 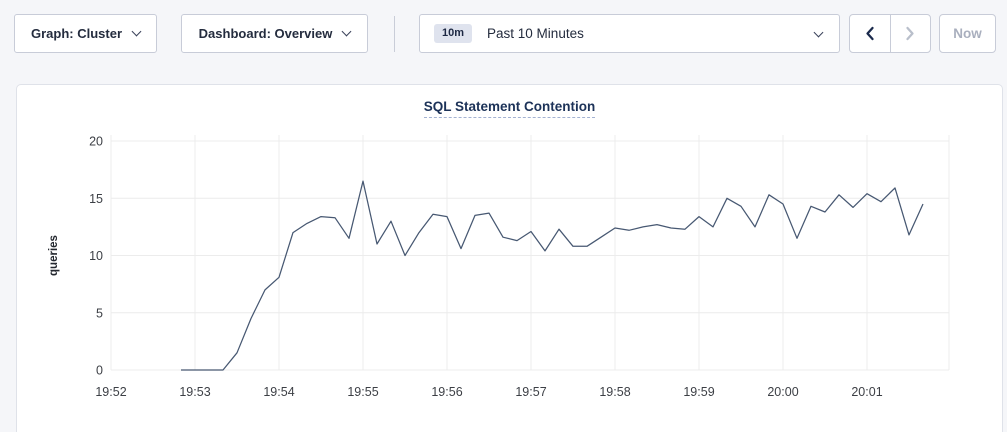 I want to click on time-range-selector: 10m Past 10 Minutes, so click(x=629, y=33).